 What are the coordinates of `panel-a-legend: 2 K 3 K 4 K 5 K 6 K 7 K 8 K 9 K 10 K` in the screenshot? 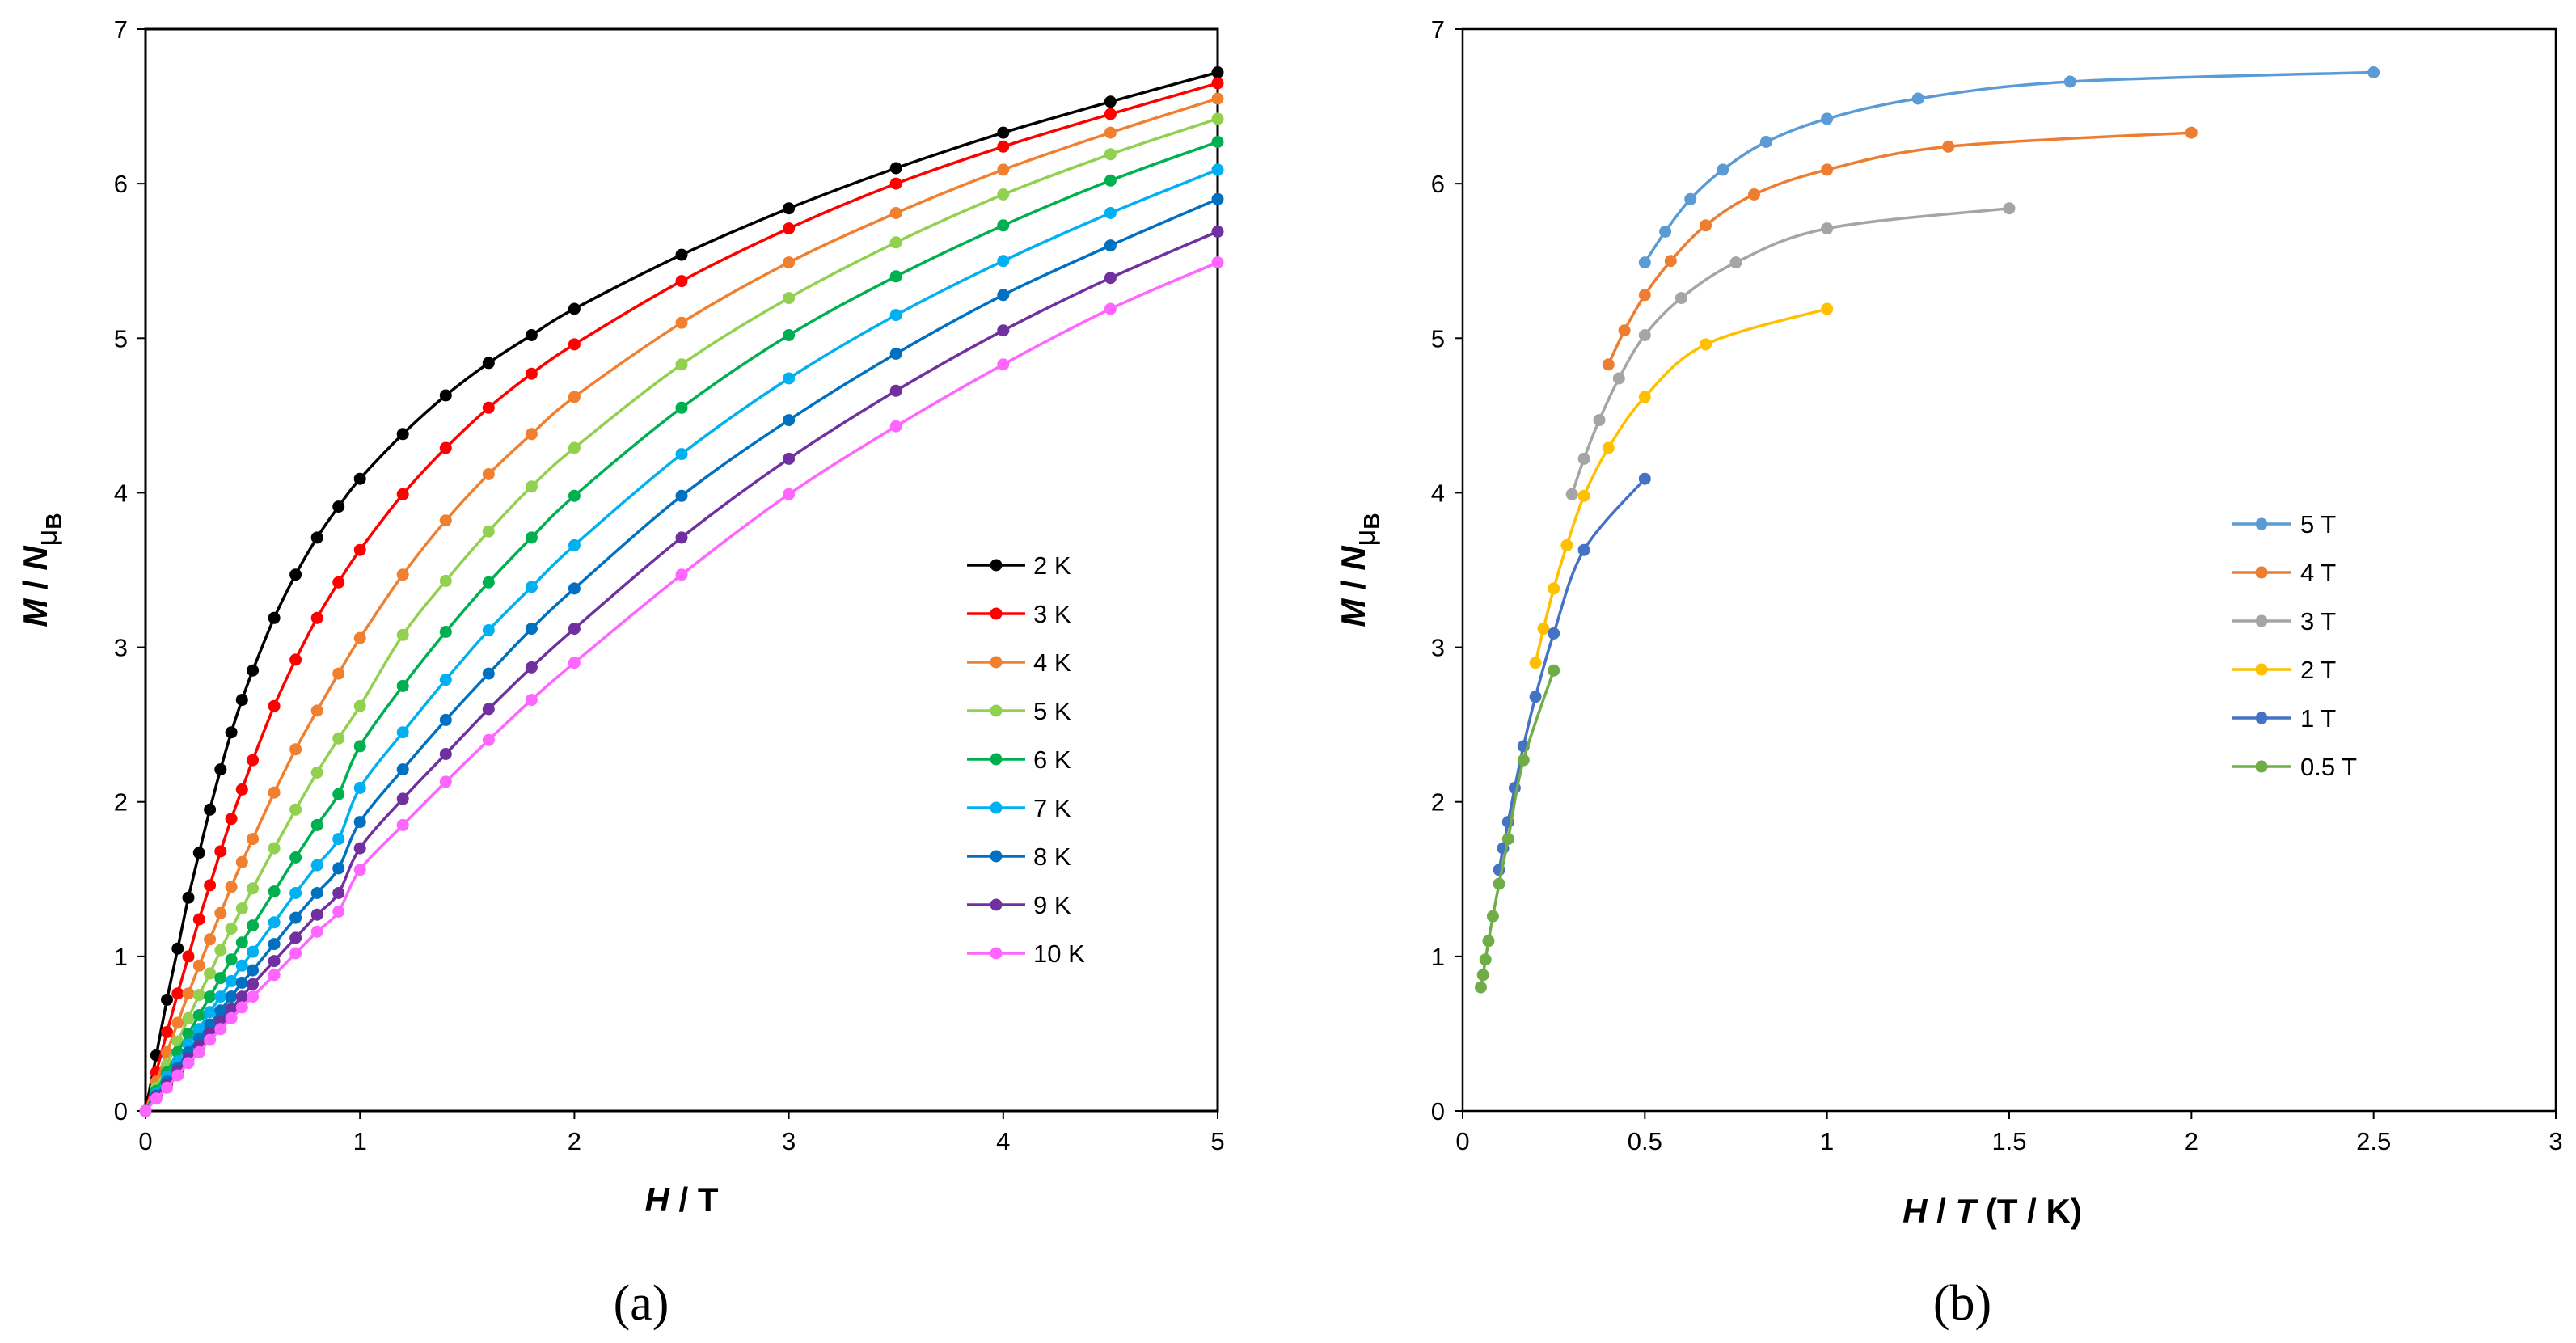 It's located at (1026, 759).